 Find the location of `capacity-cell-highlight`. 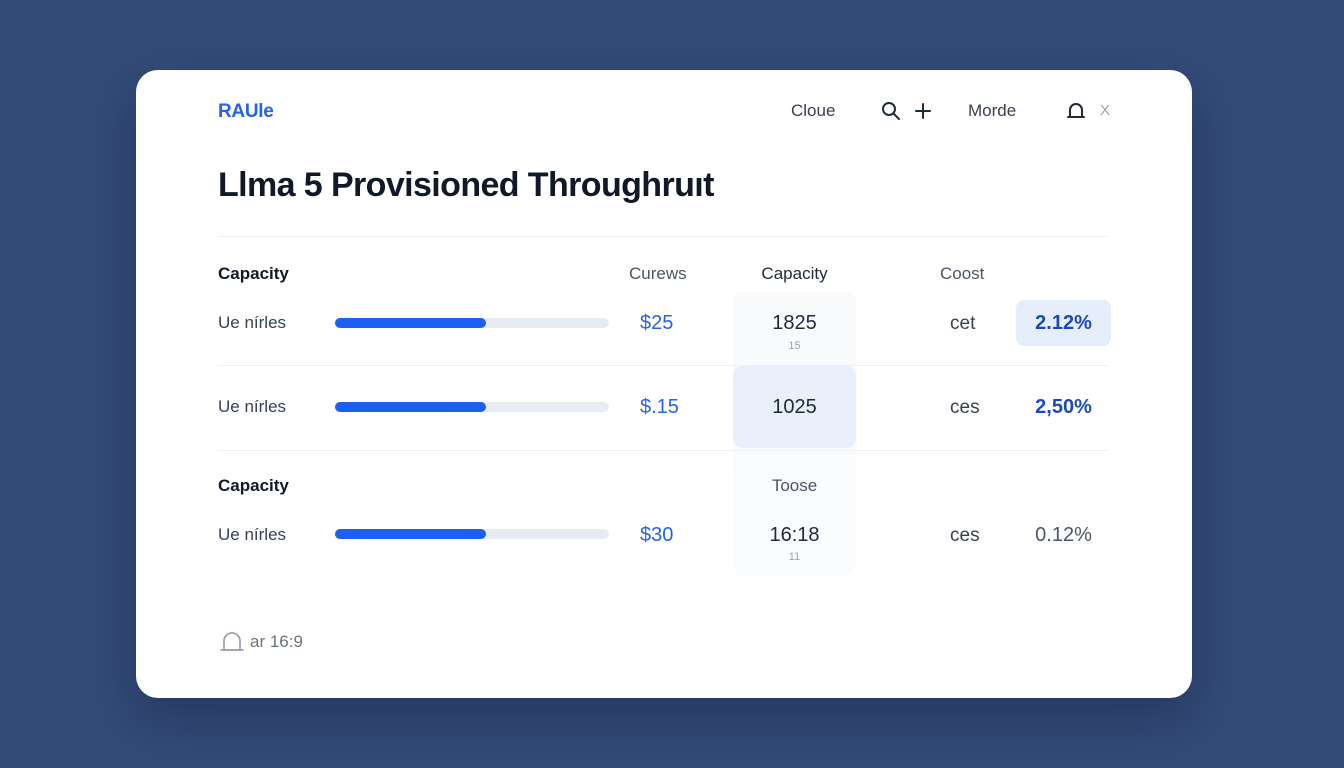

capacity-cell-highlight is located at coordinates (794, 407).